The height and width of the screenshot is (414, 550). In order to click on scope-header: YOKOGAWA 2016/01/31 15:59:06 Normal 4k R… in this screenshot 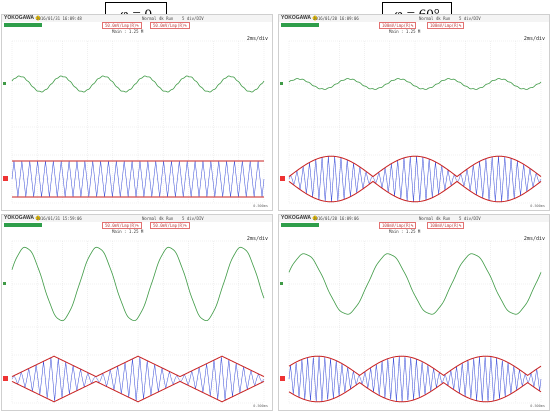, I will do `click(137, 218)`.